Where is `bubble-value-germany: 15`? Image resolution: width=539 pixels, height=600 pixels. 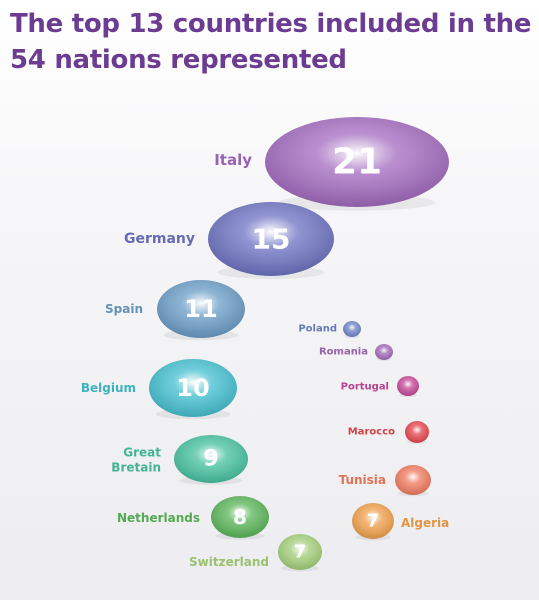
bubble-value-germany: 15 is located at coordinates (271, 239).